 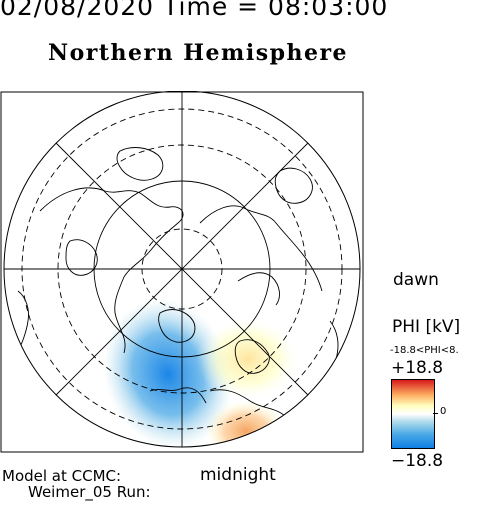 I want to click on dawn-label: dawn, so click(x=416, y=280).